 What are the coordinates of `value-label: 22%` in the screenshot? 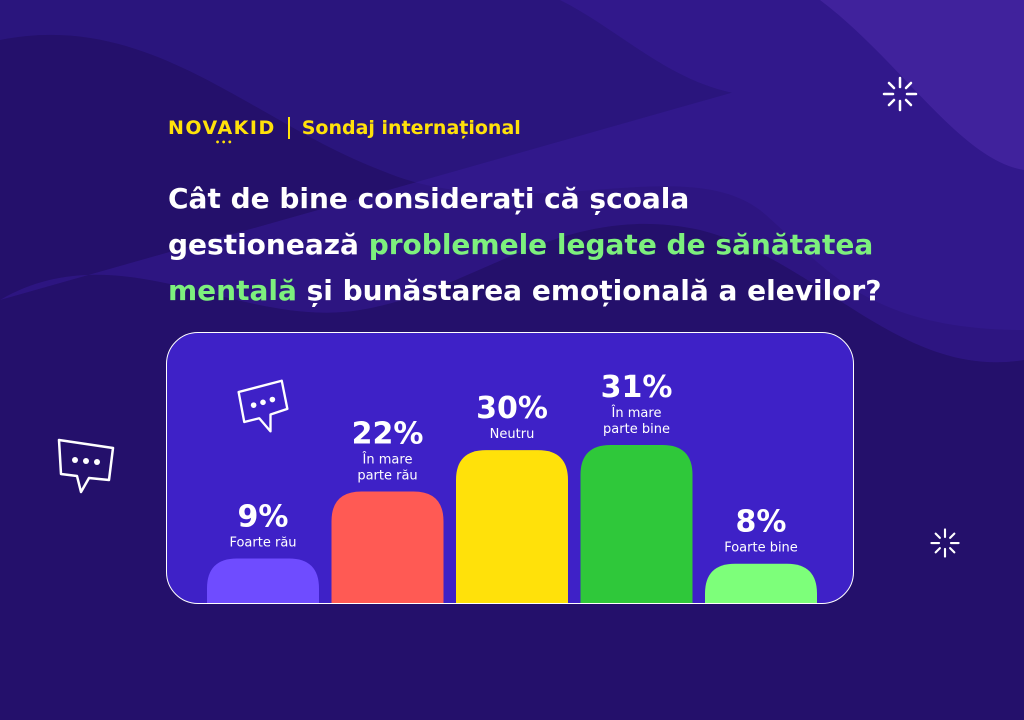 It's located at (388, 433).